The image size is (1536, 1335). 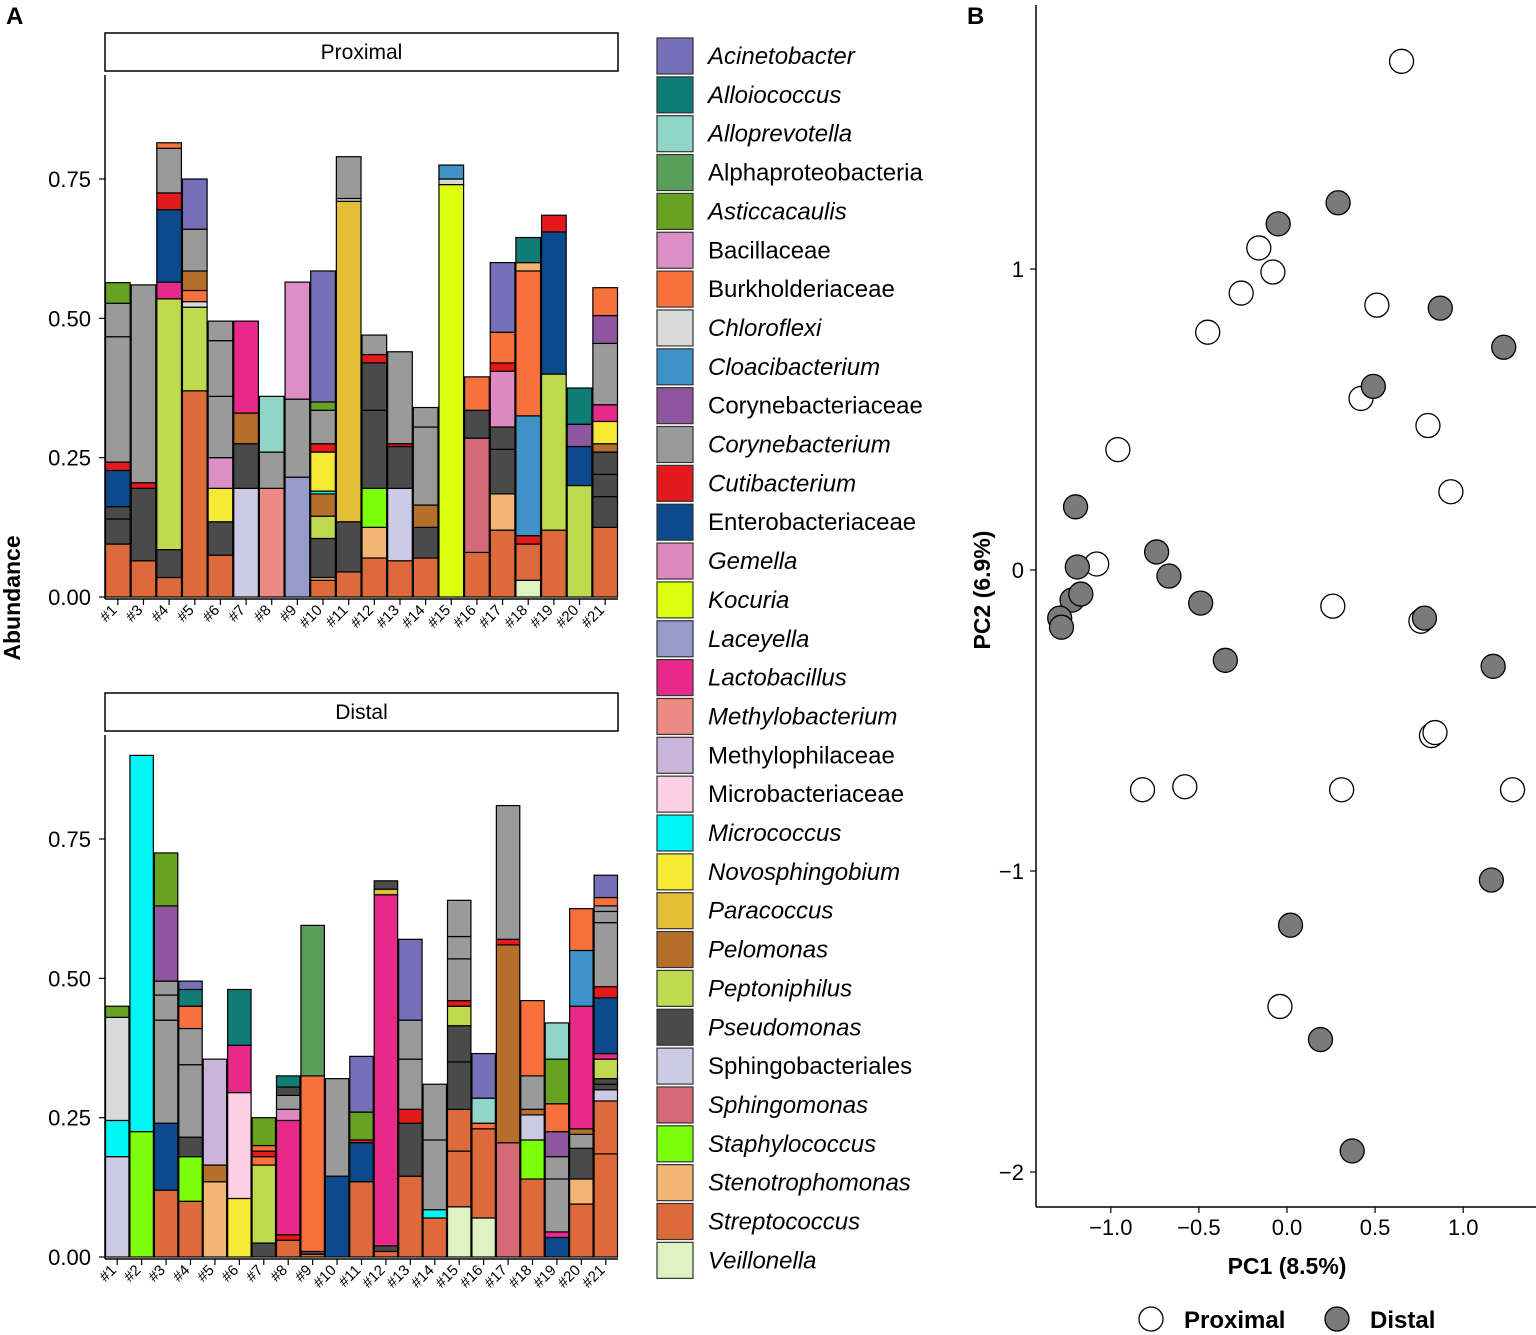 I want to click on x-tick-label: #7, so click(x=237, y=614).